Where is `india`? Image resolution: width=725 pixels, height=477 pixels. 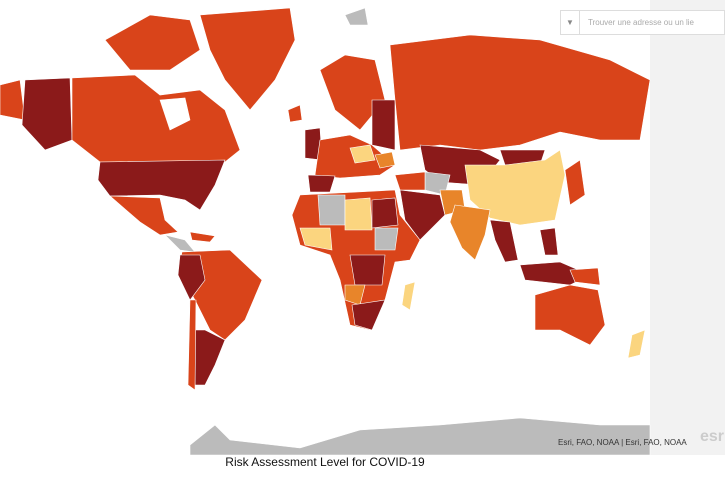
india is located at coordinates (470, 232).